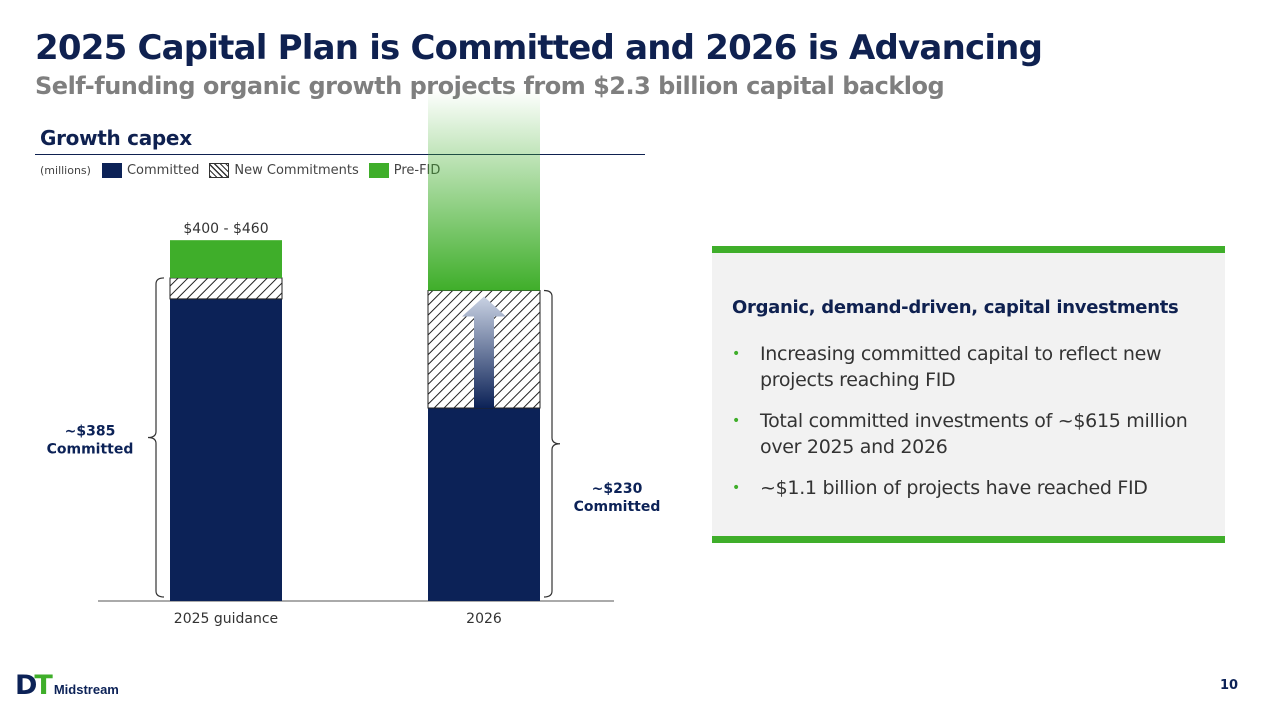 The image size is (1280, 720). What do you see at coordinates (219, 170) in the screenshot?
I see `legend-swatch-new-commitments` at bounding box center [219, 170].